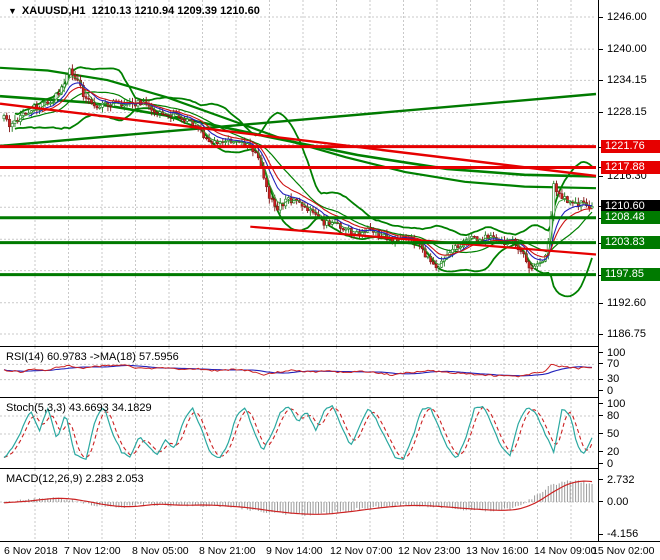 This screenshot has height=560, width=660. What do you see at coordinates (12, 11) in the screenshot?
I see `symbol-dropdown-icon: ▼` at bounding box center [12, 11].